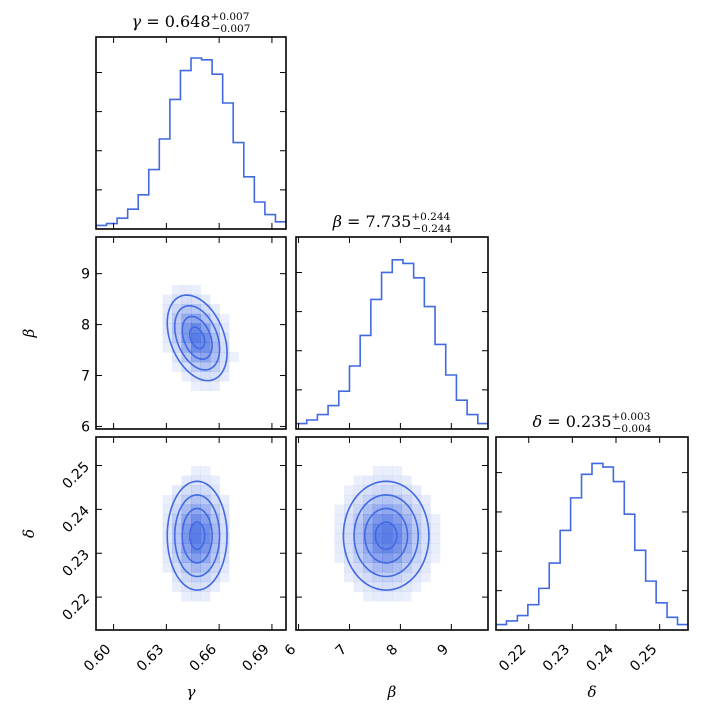 The height and width of the screenshot is (727, 727). What do you see at coordinates (342, 651) in the screenshot?
I see `x-tick-label-beta: 7` at bounding box center [342, 651].